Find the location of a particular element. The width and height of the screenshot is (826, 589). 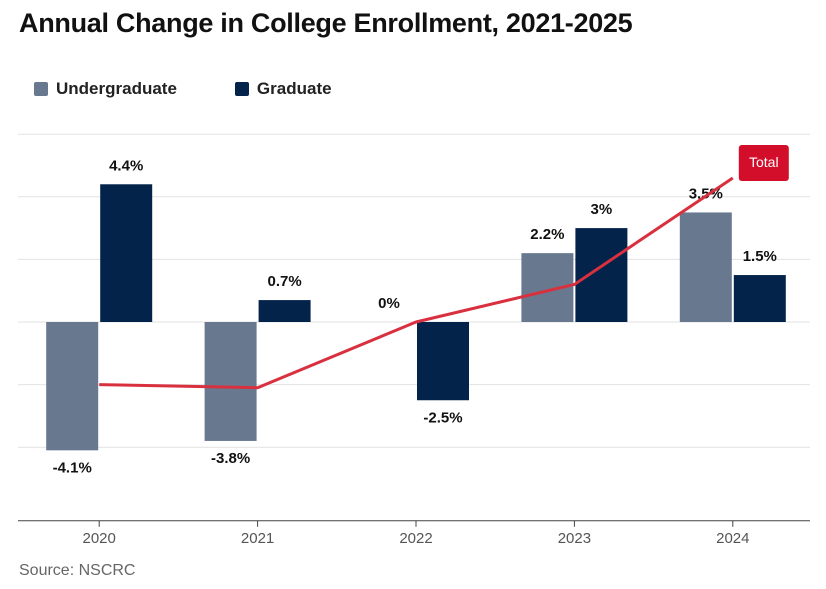

legend-swatch-undergraduate is located at coordinates (41, 89).